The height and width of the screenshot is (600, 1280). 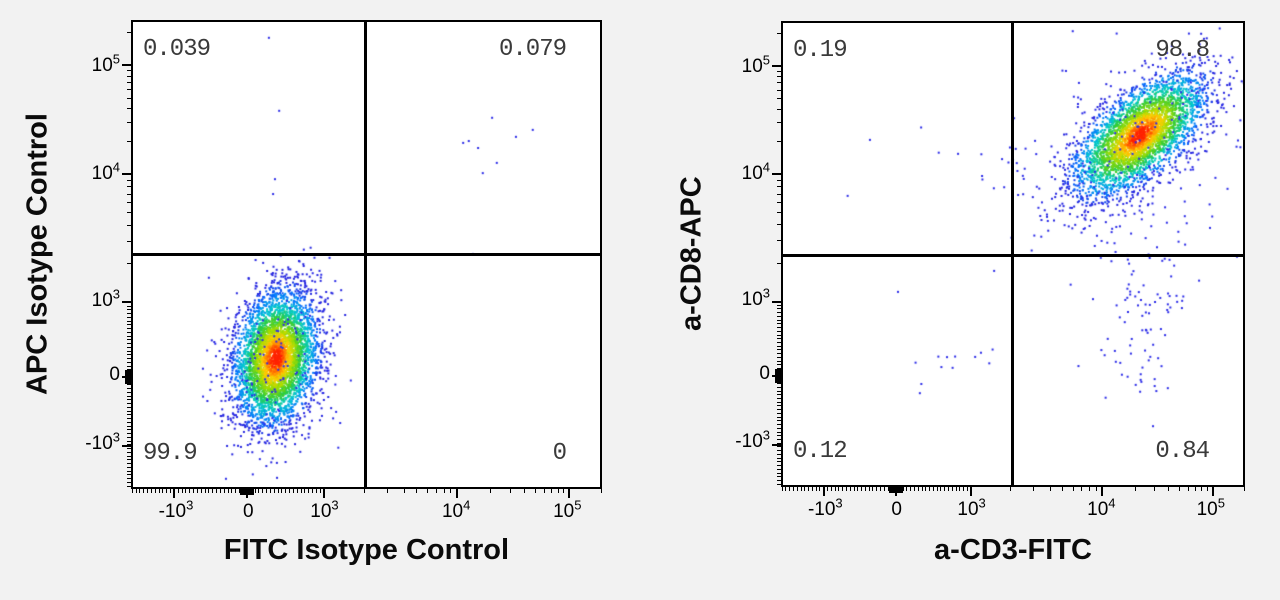 What do you see at coordinates (820, 50) in the screenshot?
I see `quadrant-stat-upper-left: 0.19` at bounding box center [820, 50].